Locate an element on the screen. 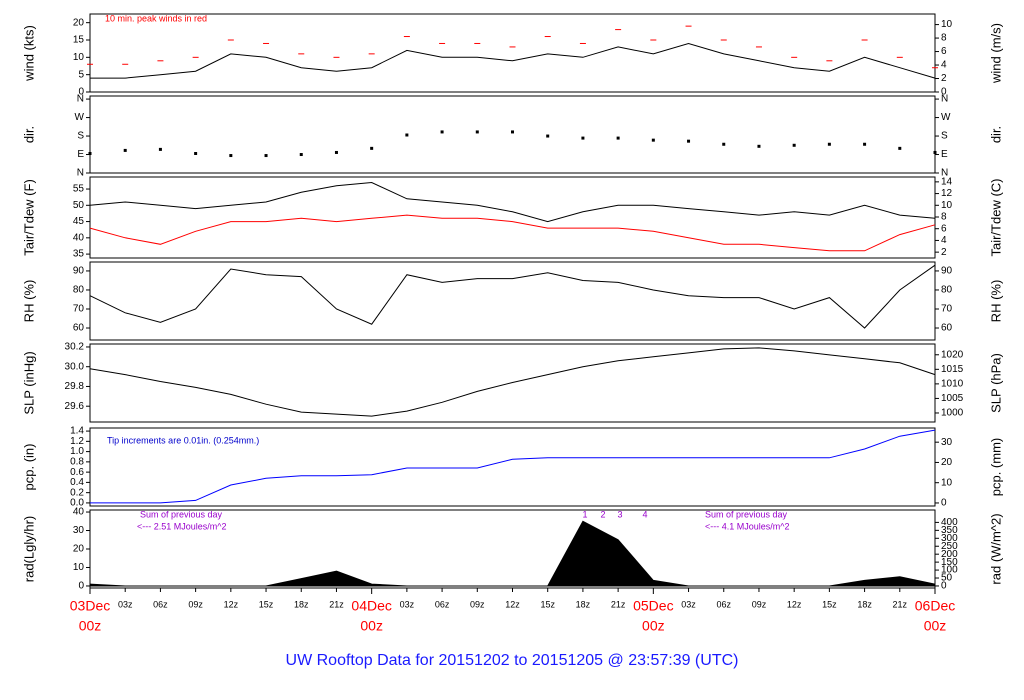 Image resolution: width=1024 pixels, height=700 pixels. y2-tick-label: 300 is located at coordinates (949, 538).